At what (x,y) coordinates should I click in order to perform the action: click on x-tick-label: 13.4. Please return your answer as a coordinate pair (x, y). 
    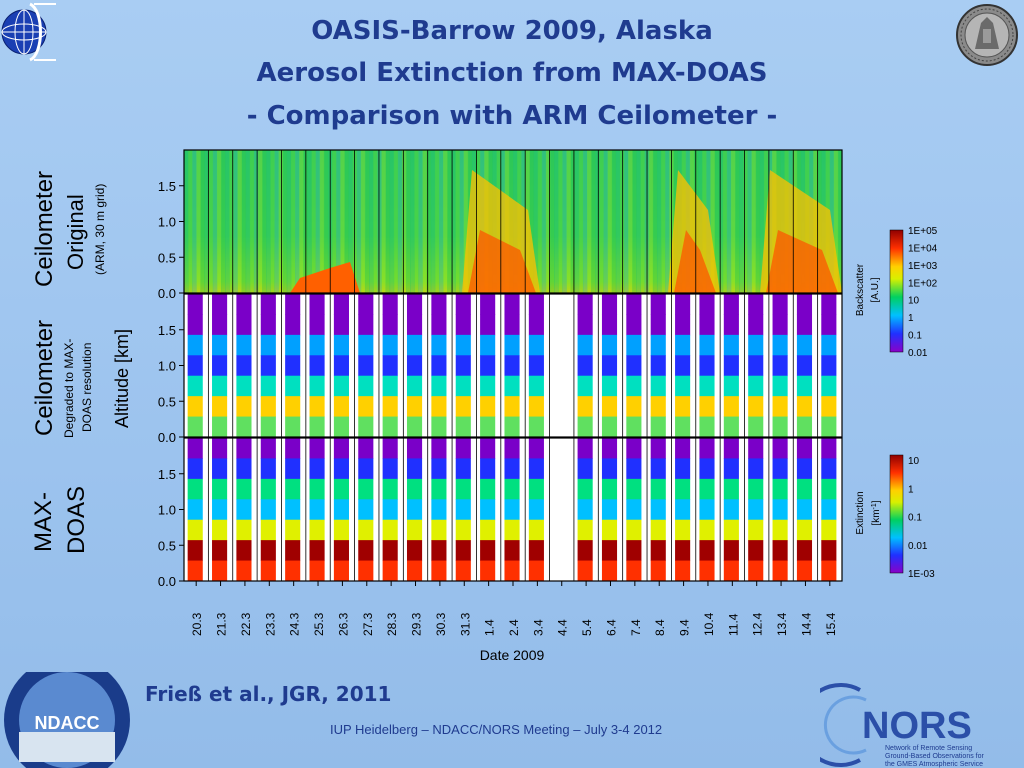
    Looking at the image, I should click on (782, 624).